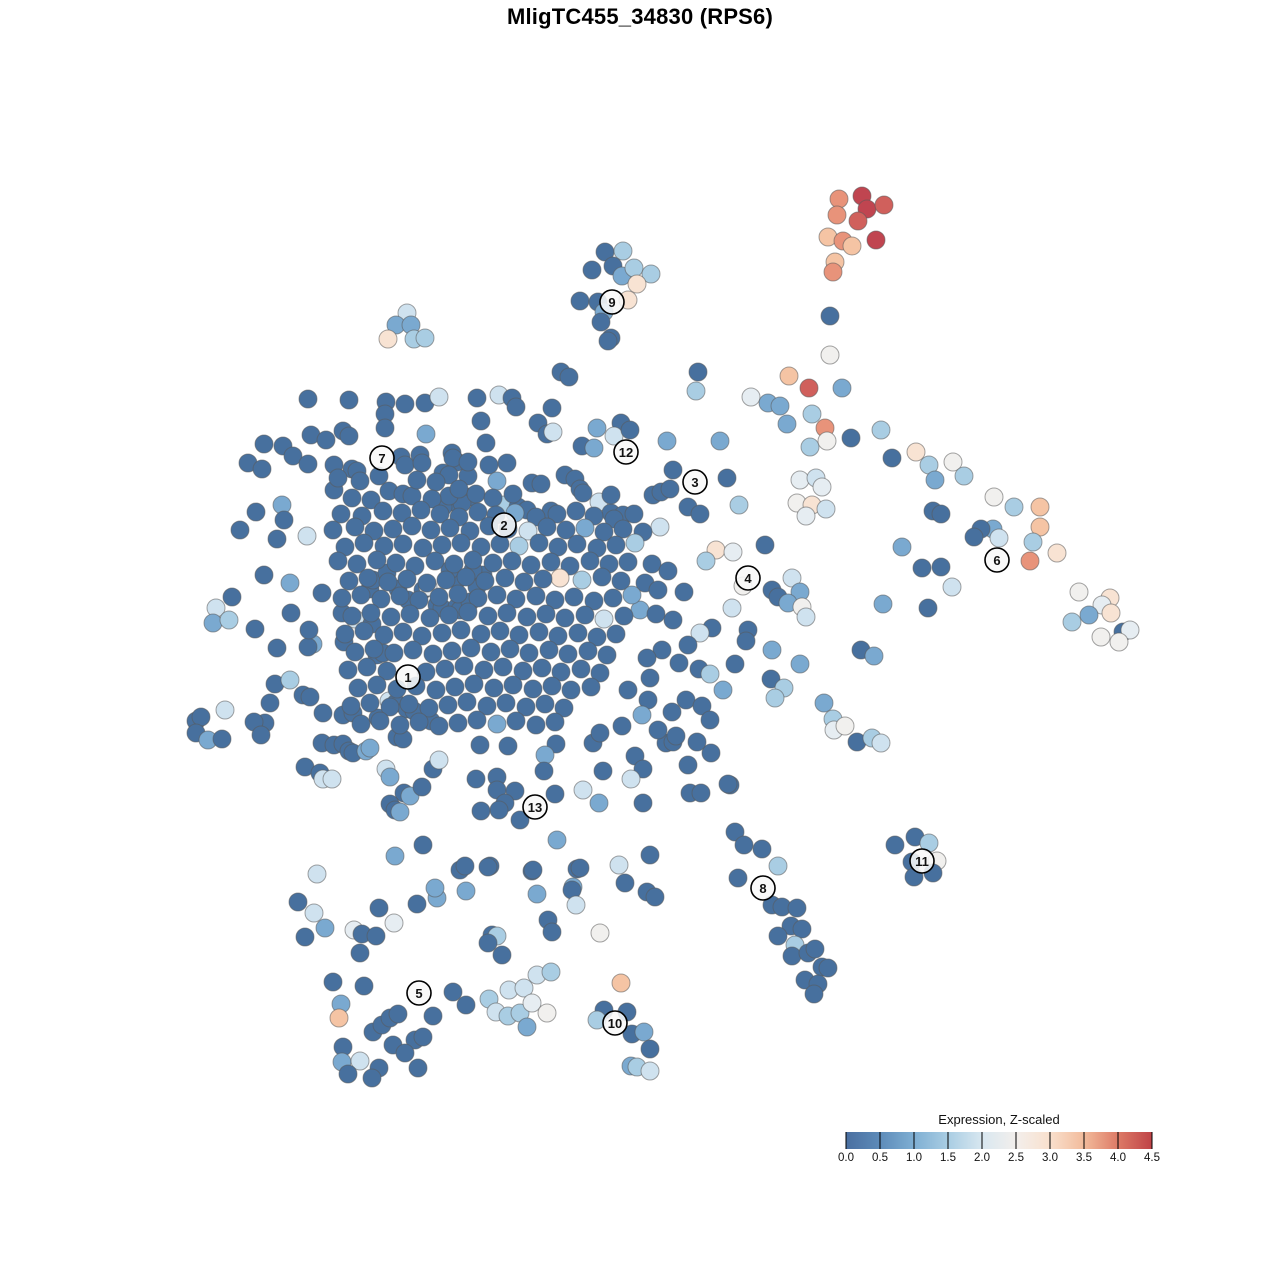 Image resolution: width=1280 pixels, height=1280 pixels. I want to click on cluster-label: 7, so click(382, 458).